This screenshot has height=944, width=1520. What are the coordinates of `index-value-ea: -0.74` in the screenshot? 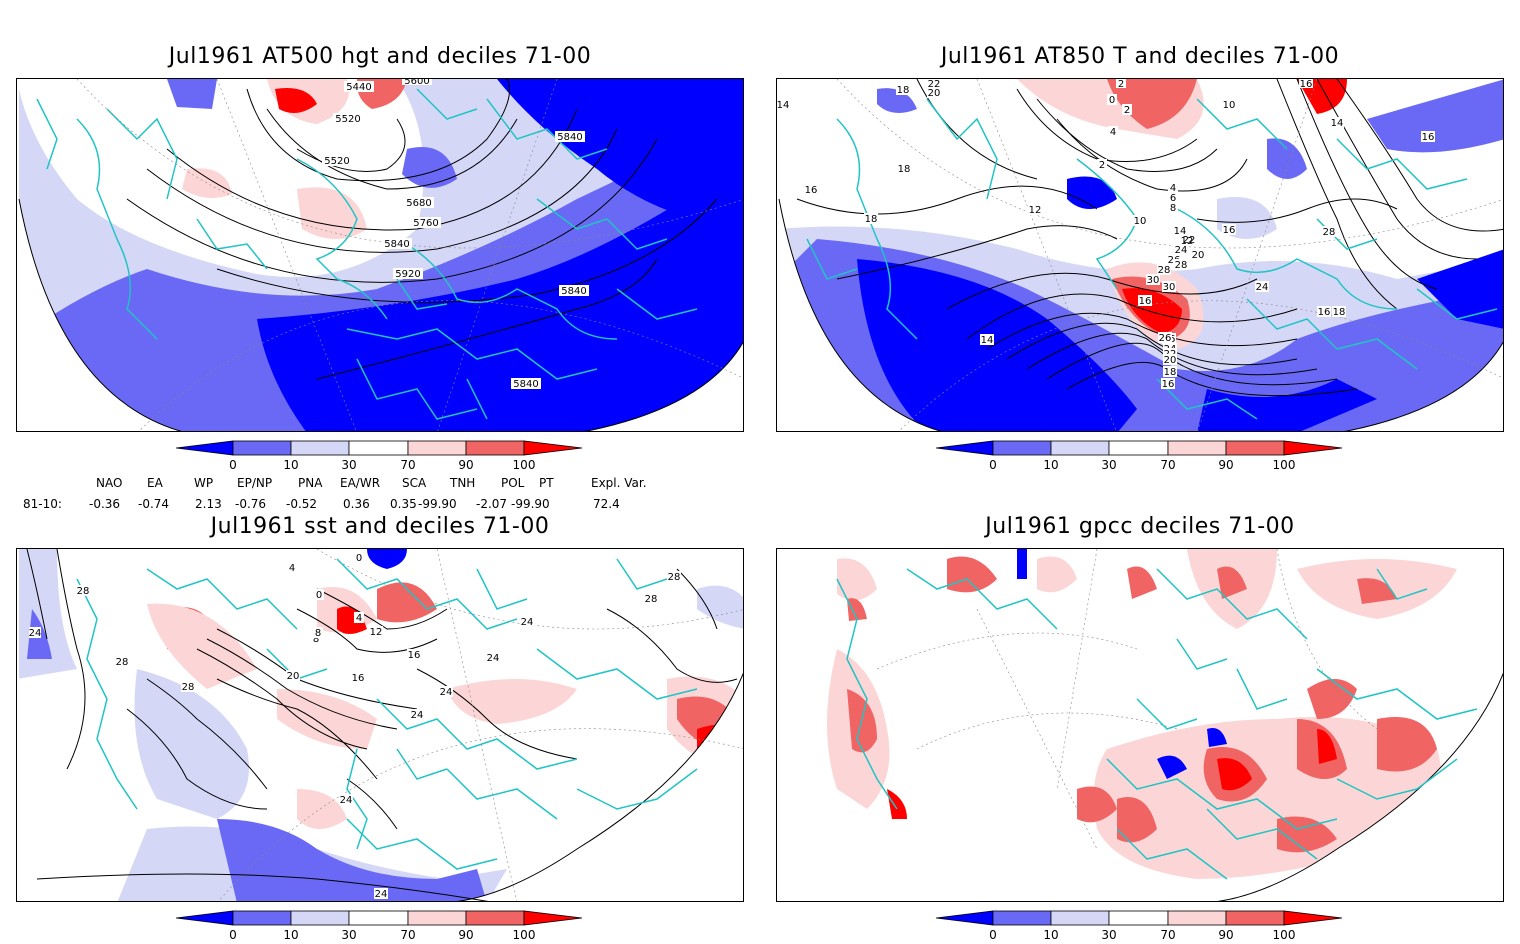 It's located at (154, 504).